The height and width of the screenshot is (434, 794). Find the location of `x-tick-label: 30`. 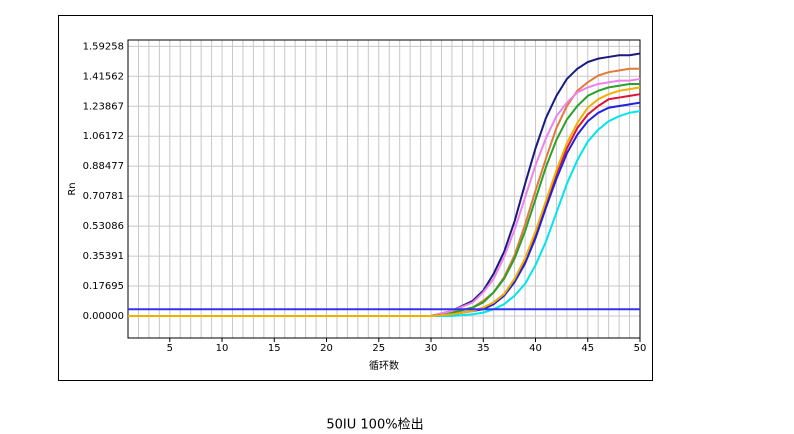

x-tick-label: 30 is located at coordinates (431, 348).